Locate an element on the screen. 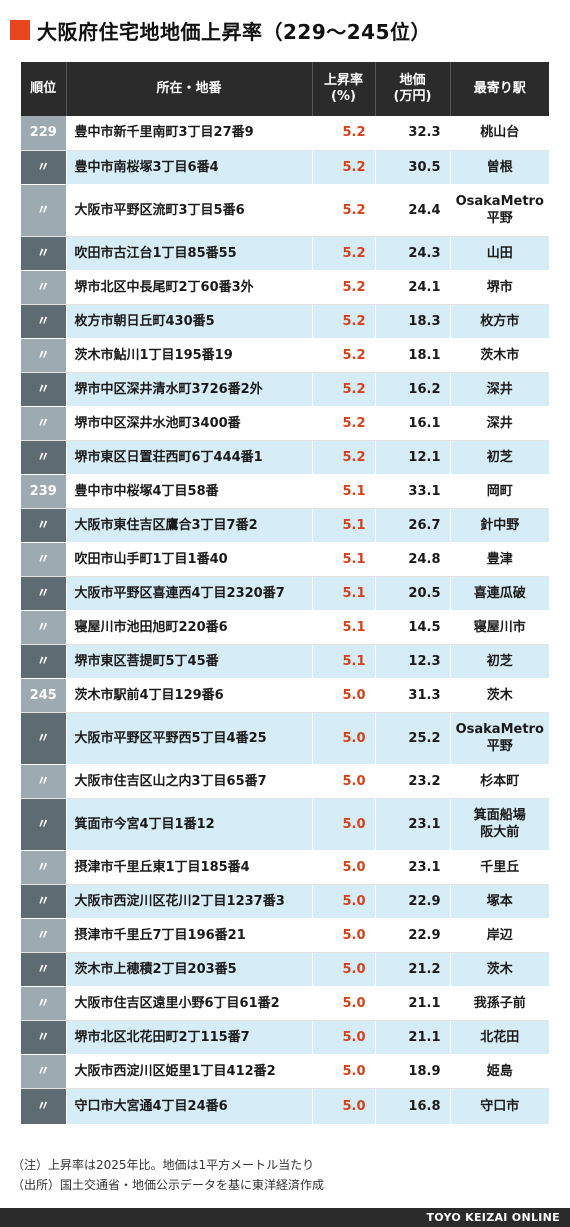  station-cell: 我孫子前 is located at coordinates (499, 1003).